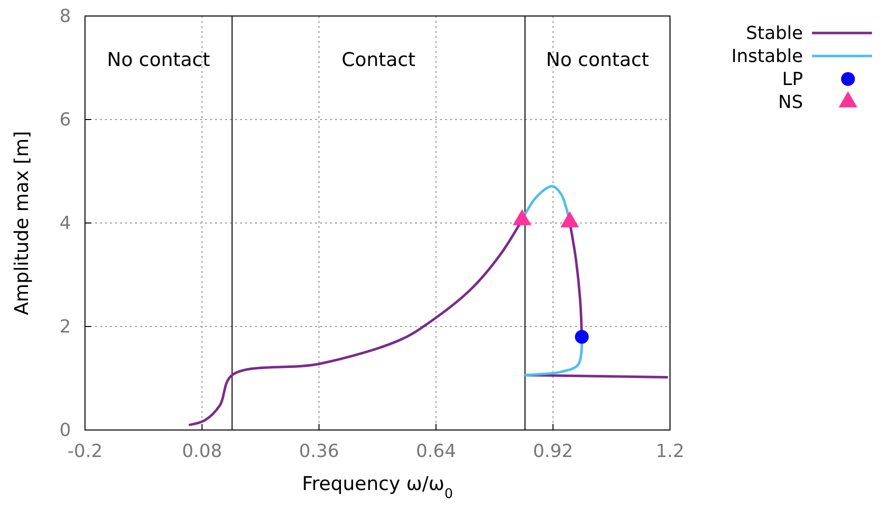 This screenshot has height=506, width=880. Describe the element at coordinates (65, 119) in the screenshot. I see `y-tick-label: 6` at that location.